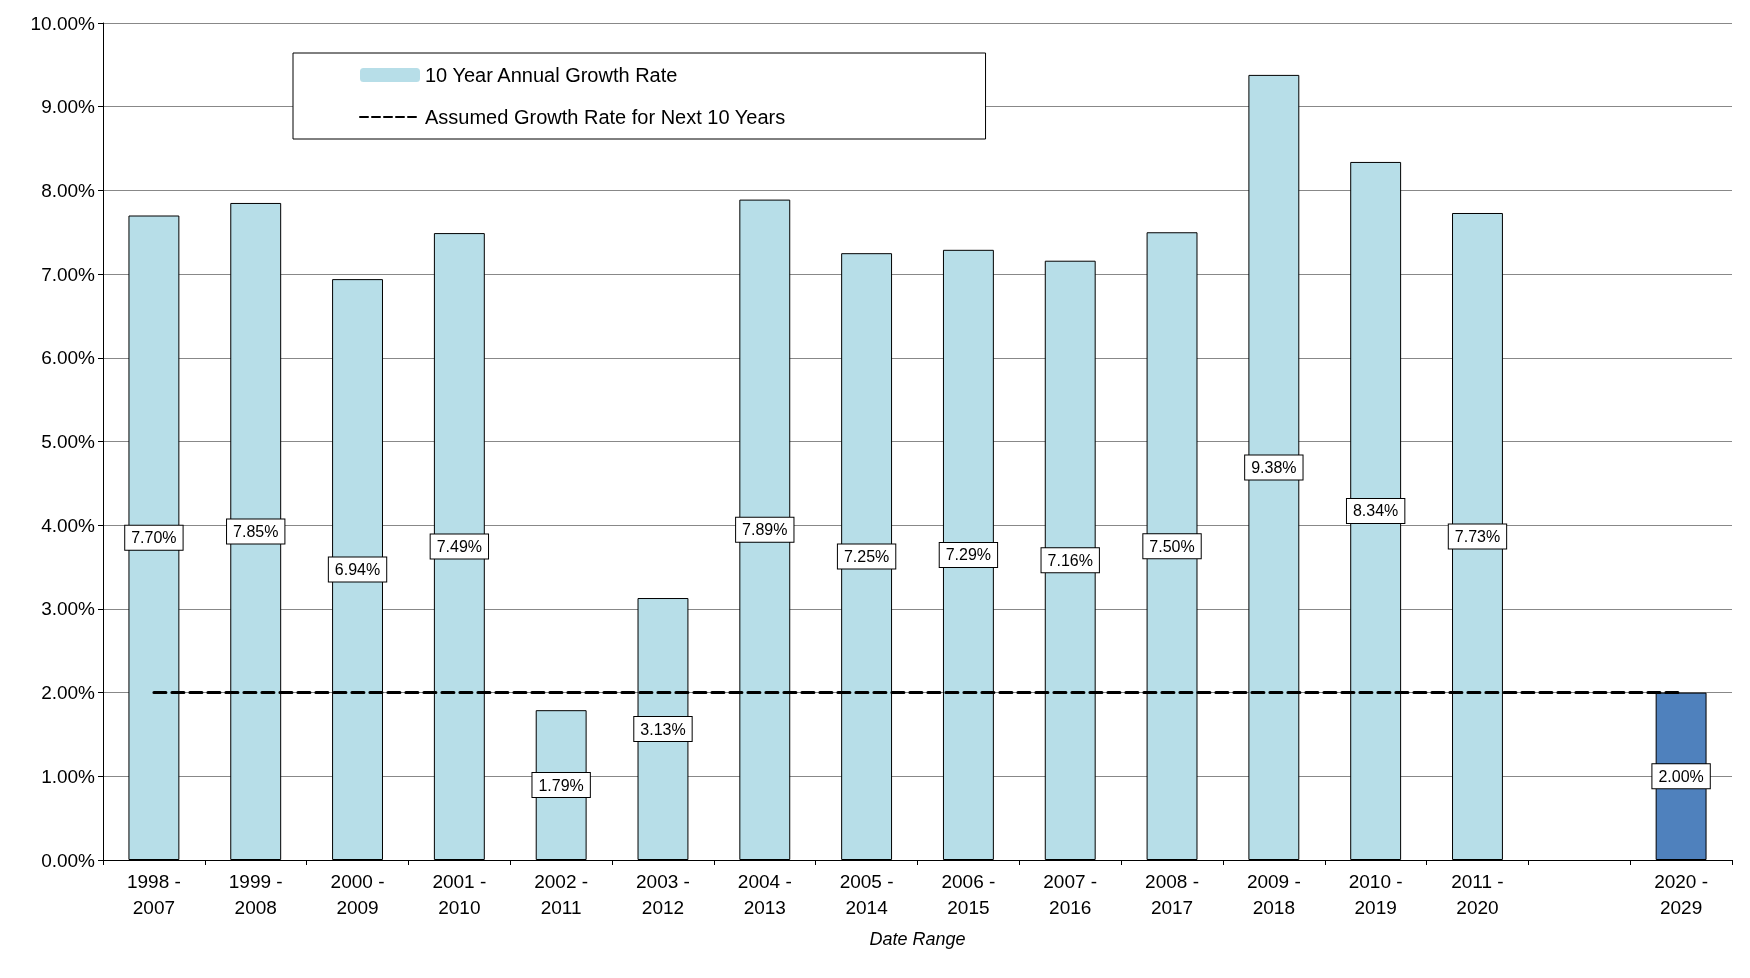 This screenshot has height=978, width=1750. I want to click on data-label: 2.00%, so click(1681, 776).